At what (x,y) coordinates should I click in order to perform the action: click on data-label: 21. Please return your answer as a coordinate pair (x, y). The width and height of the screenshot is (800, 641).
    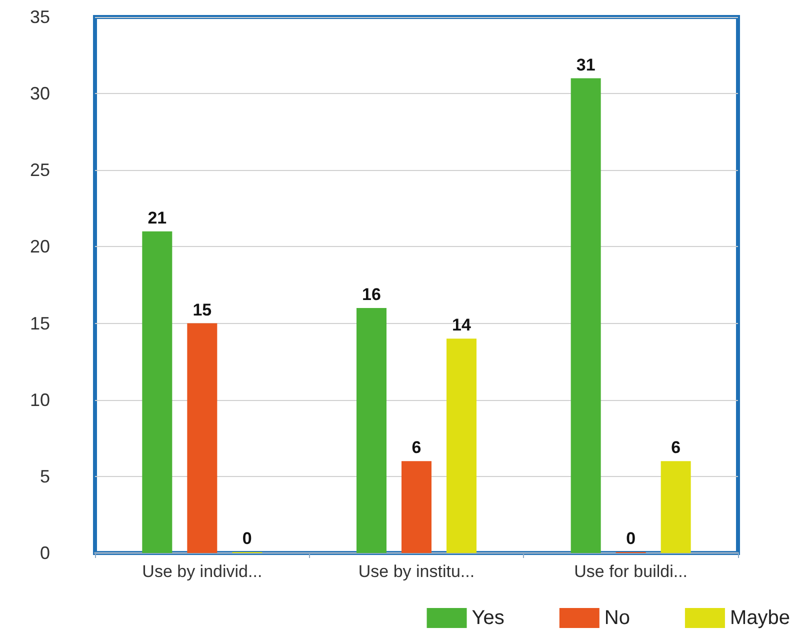
    Looking at the image, I should click on (157, 218).